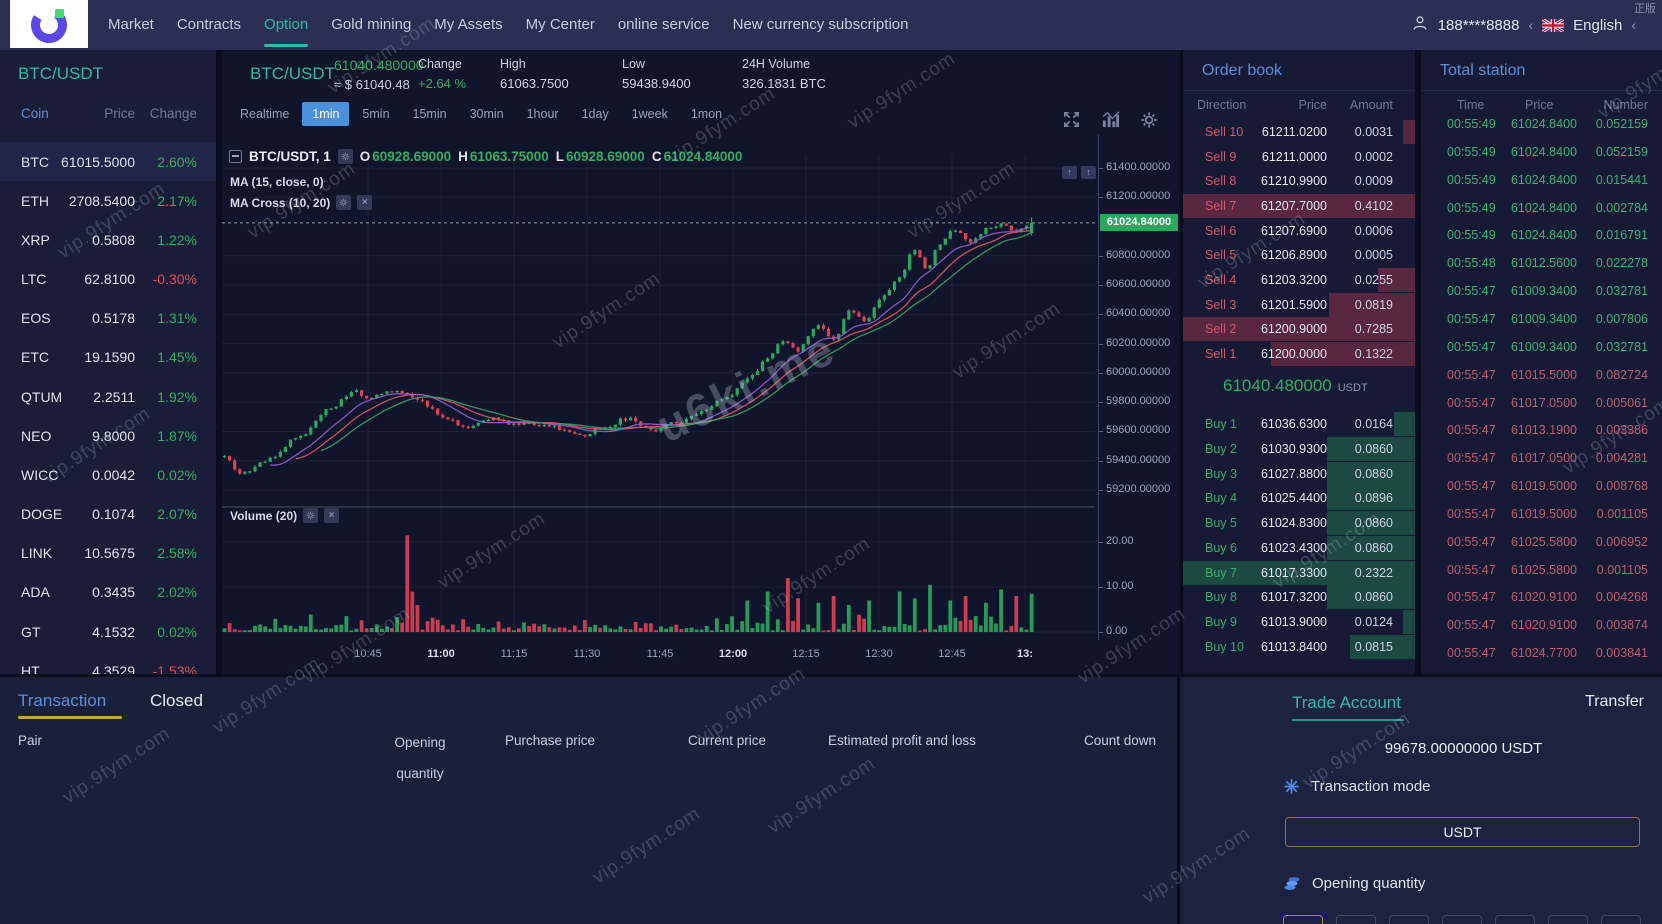 This screenshot has height=924, width=1662. I want to click on coin-row-doge: DOGE 0.1074 2.07%, so click(109, 514).